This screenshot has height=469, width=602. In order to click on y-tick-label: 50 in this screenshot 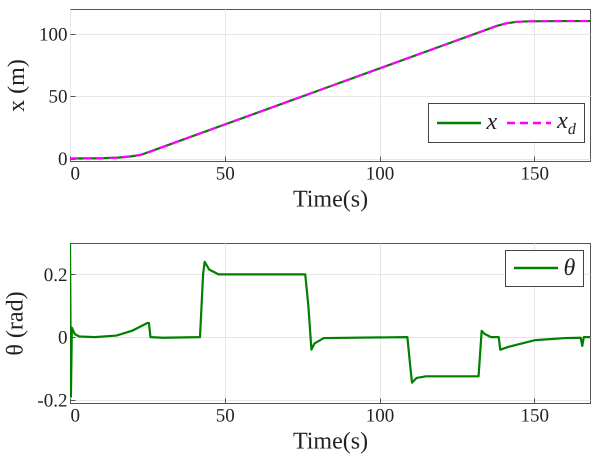, I will do `click(58, 97)`.